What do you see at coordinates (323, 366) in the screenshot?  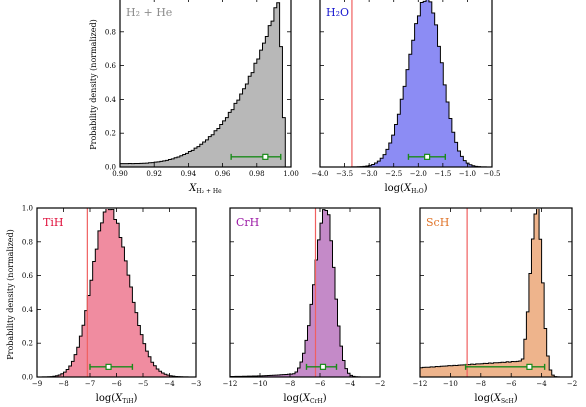 I see `errorbar-marker-crh` at bounding box center [323, 366].